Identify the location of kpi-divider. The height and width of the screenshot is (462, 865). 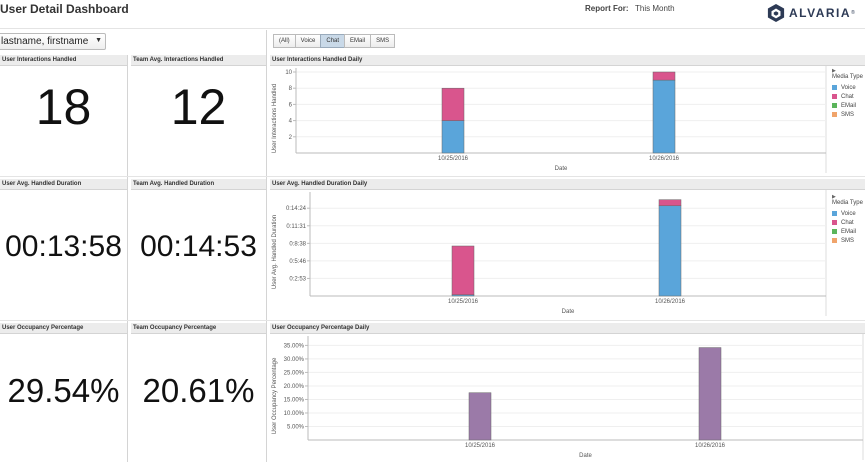
(127, 258).